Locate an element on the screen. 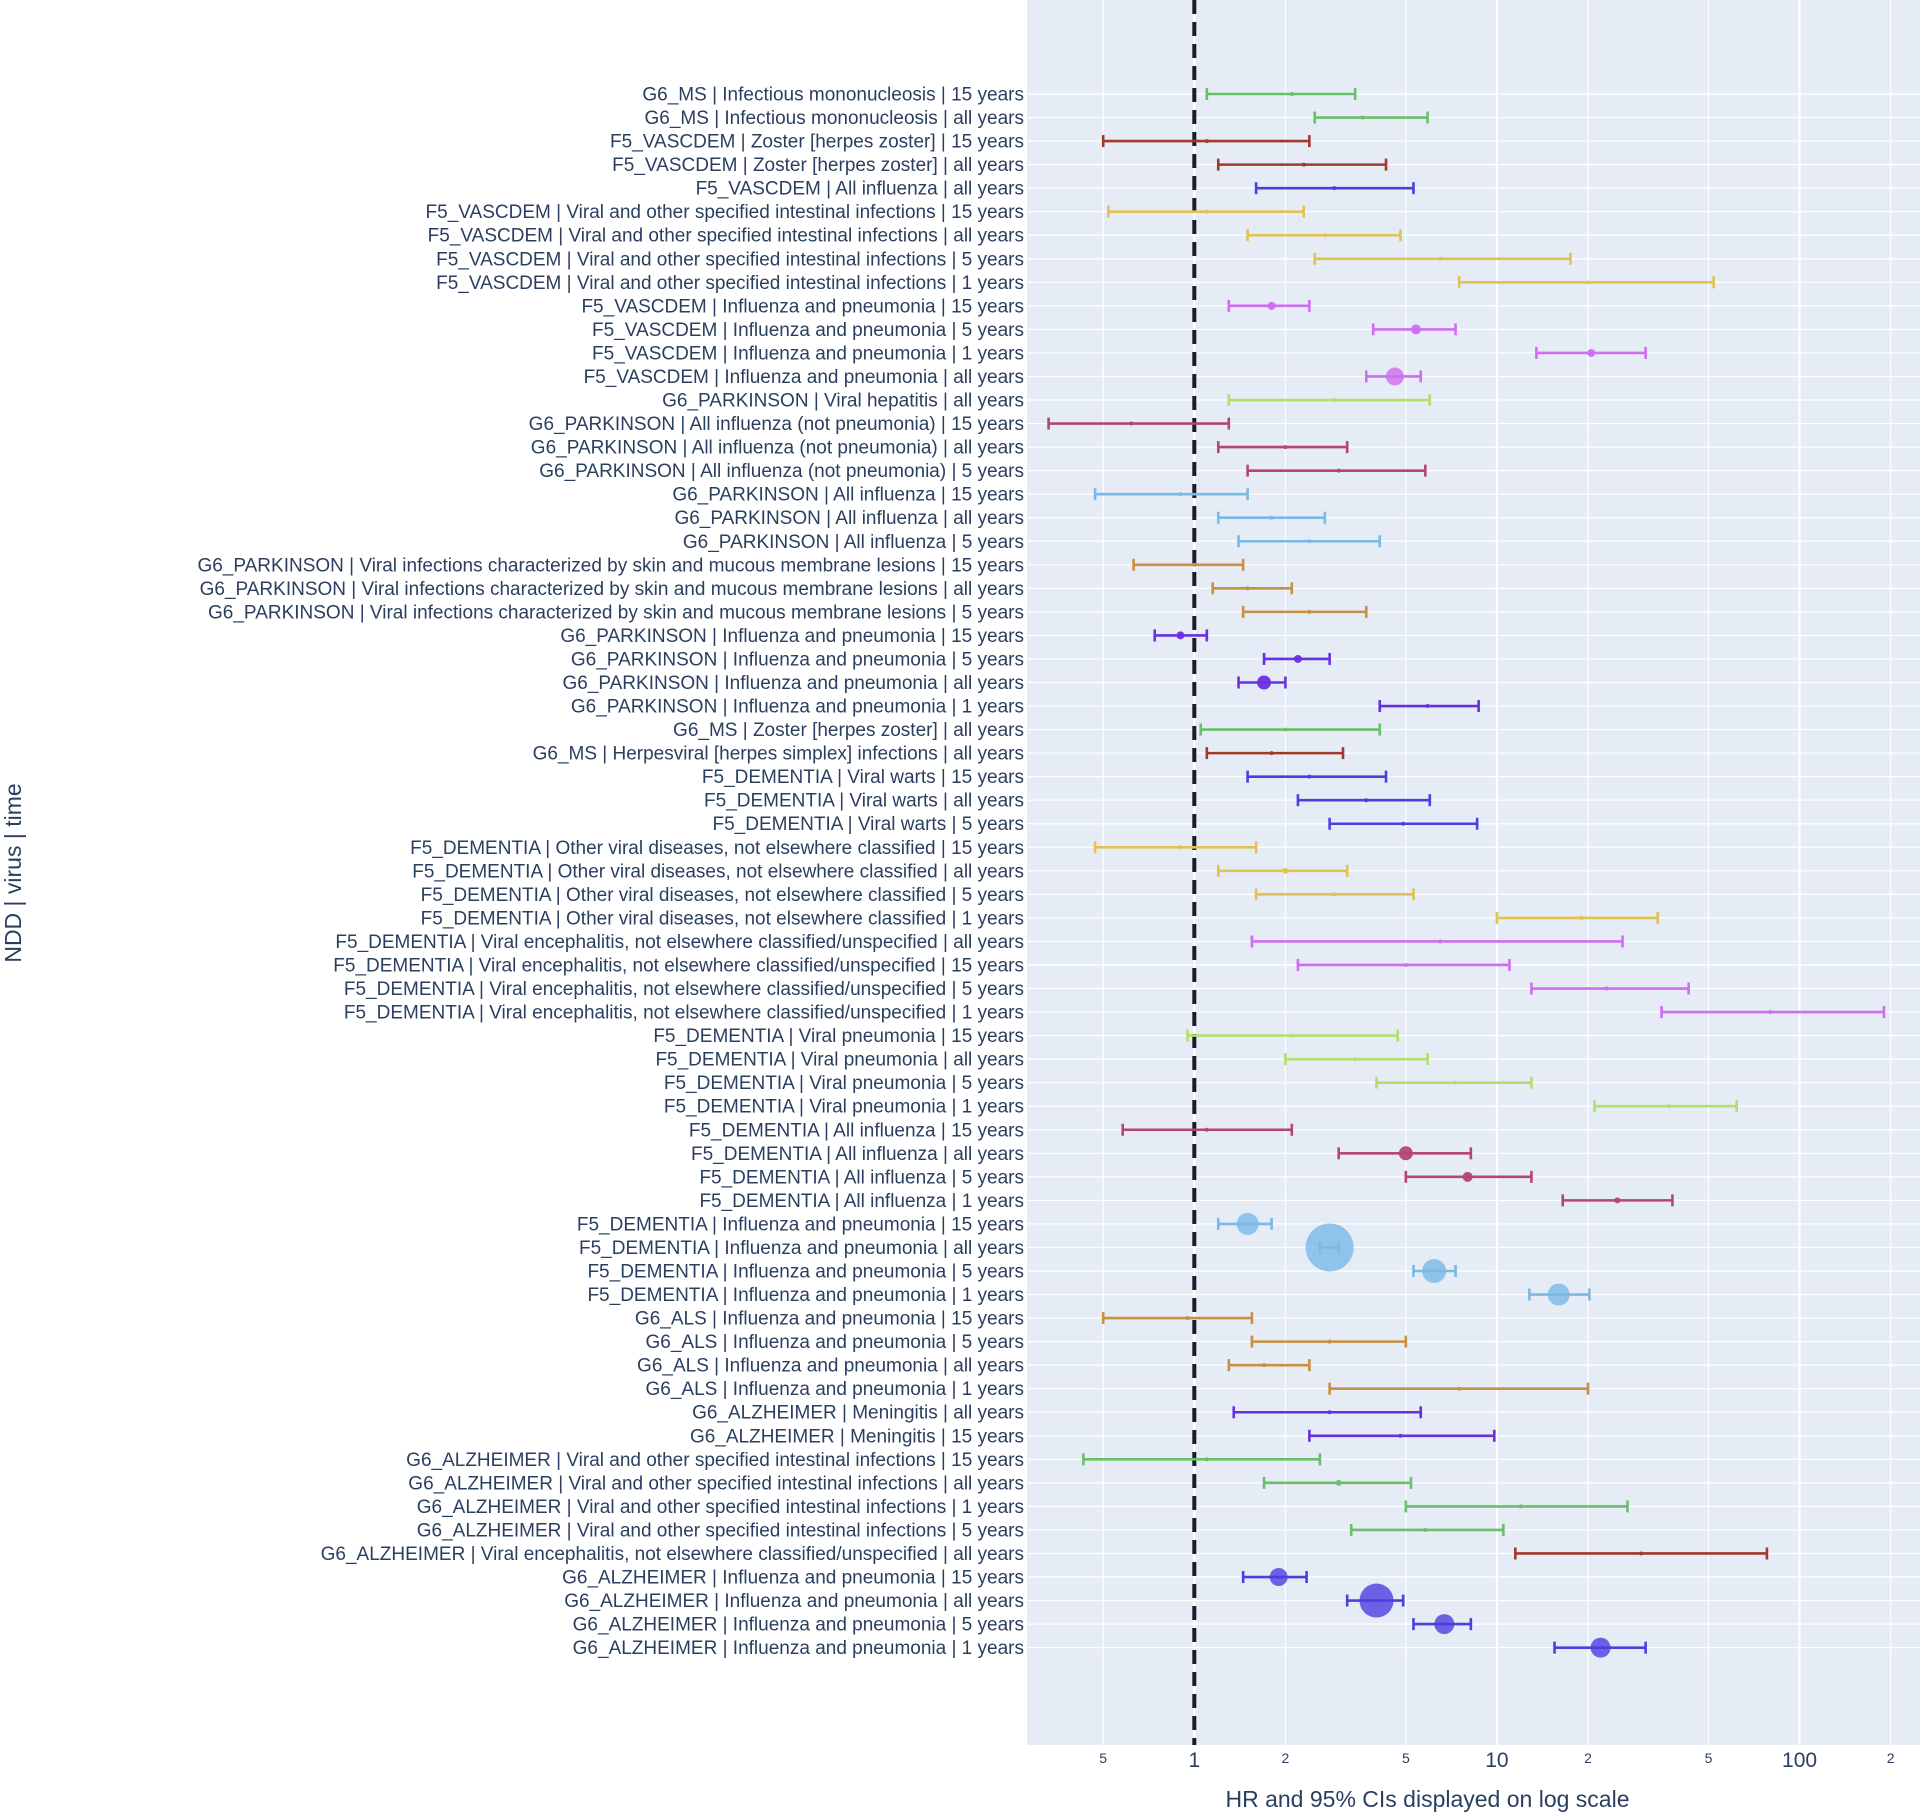 The image size is (1920, 1817). x-tick-label: 100 is located at coordinates (1799, 1760).